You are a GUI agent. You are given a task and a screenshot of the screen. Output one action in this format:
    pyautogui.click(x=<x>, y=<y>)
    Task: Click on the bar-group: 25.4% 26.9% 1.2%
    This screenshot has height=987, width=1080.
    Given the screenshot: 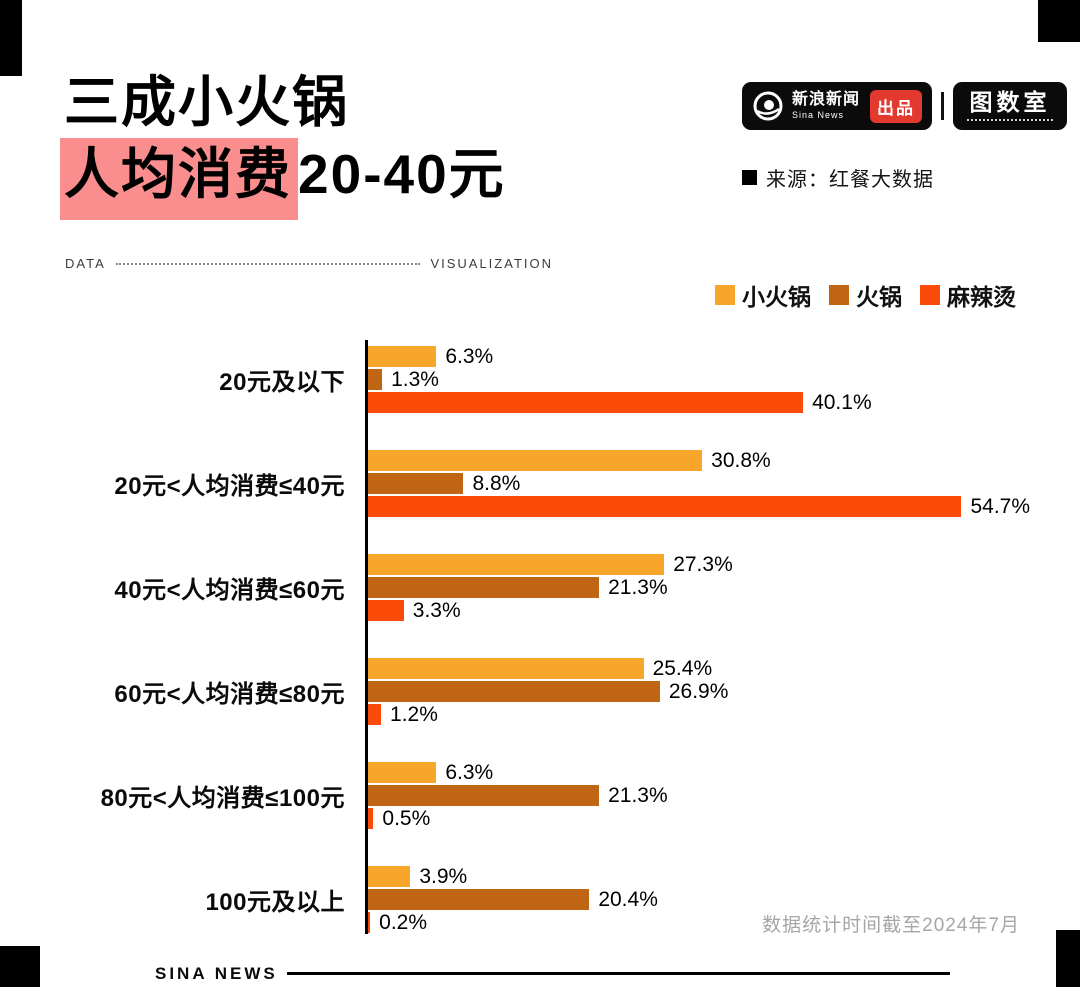 What is the action you would take?
    pyautogui.click(x=548, y=691)
    